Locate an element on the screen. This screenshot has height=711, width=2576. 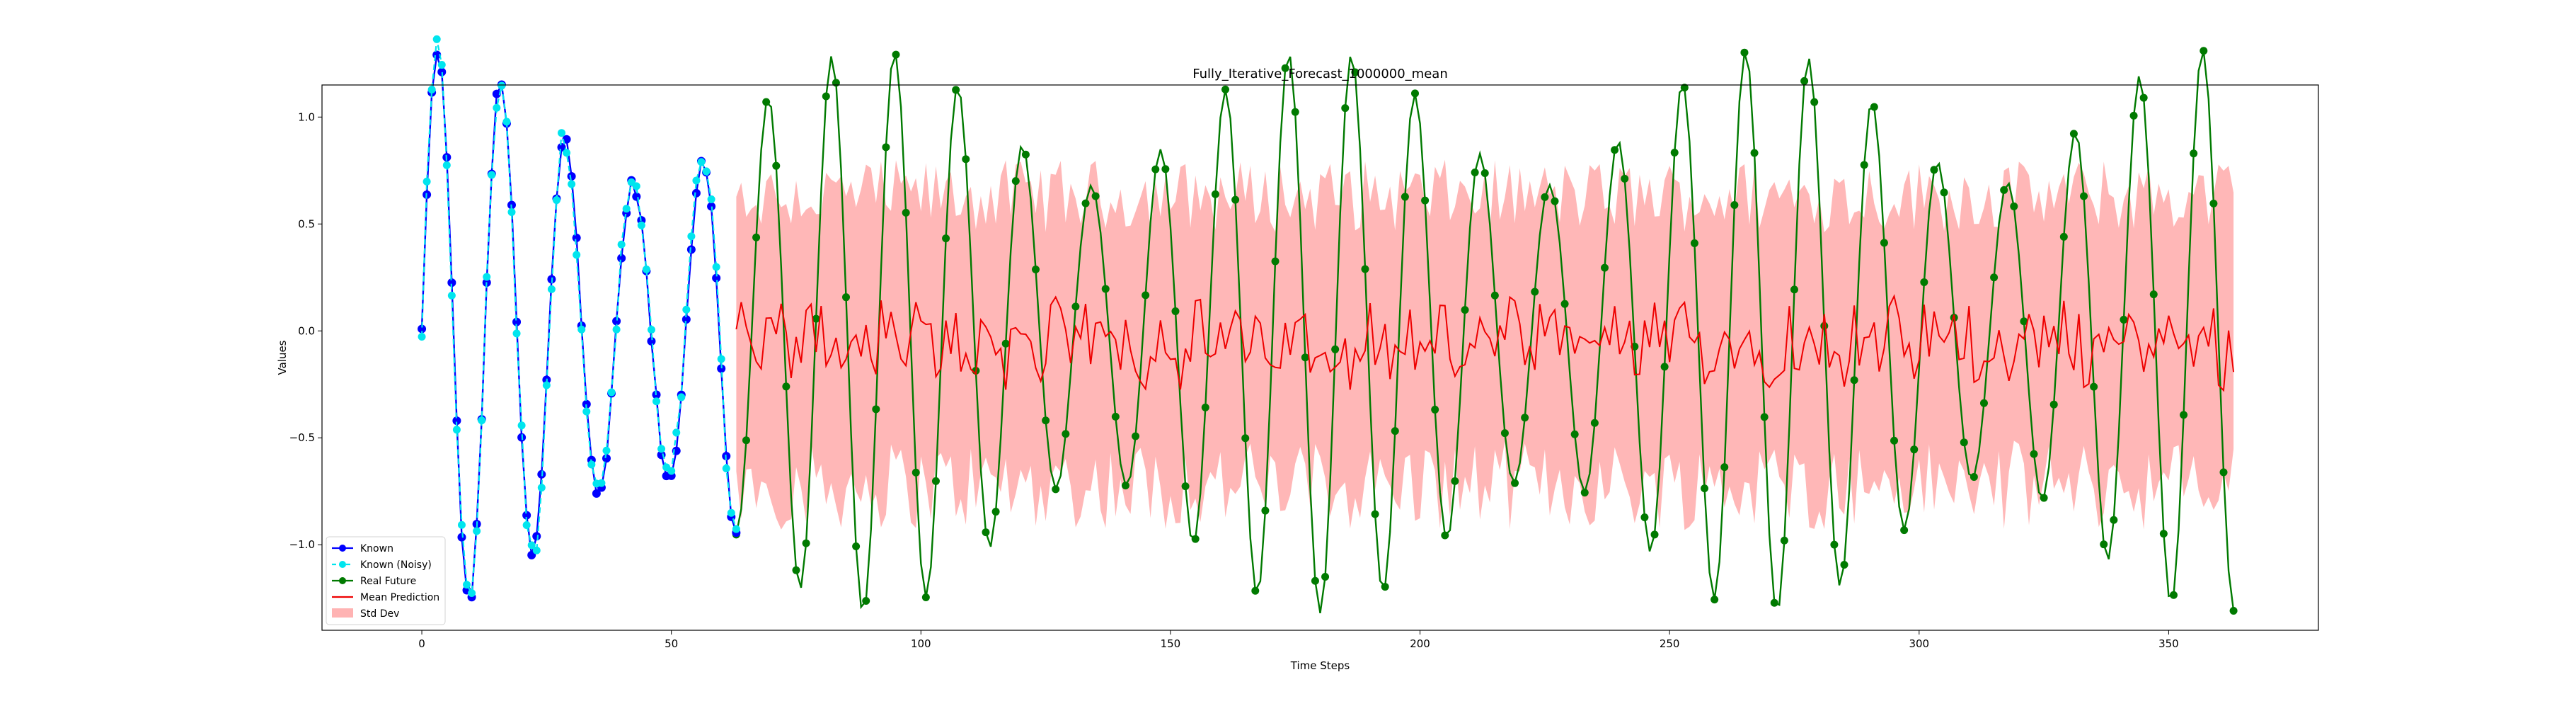
legend-label: Mean Prediction is located at coordinates (399, 597).